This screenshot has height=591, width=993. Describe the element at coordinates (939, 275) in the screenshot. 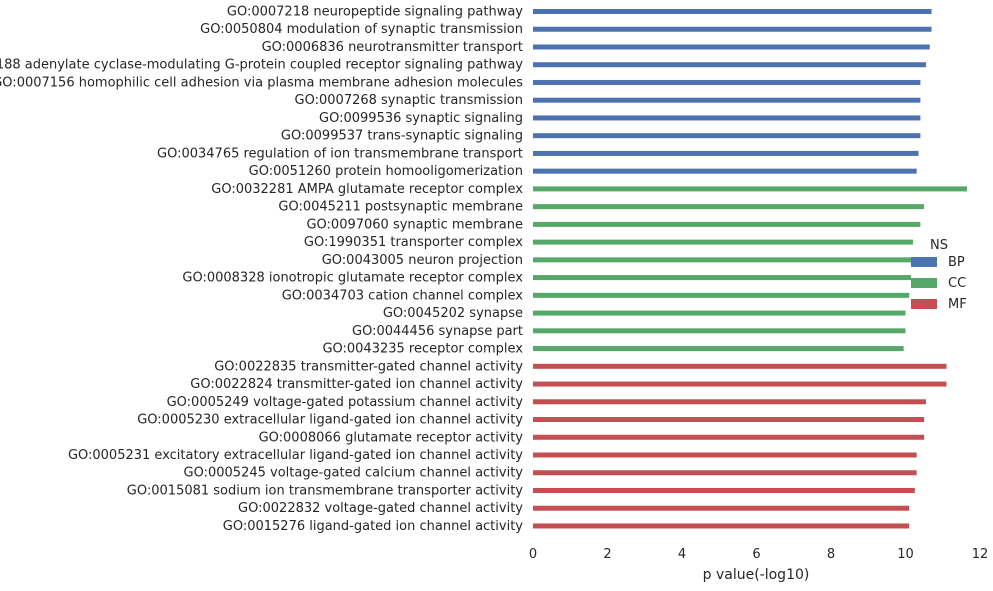

I see `legend: NS BP CC MF` at that location.